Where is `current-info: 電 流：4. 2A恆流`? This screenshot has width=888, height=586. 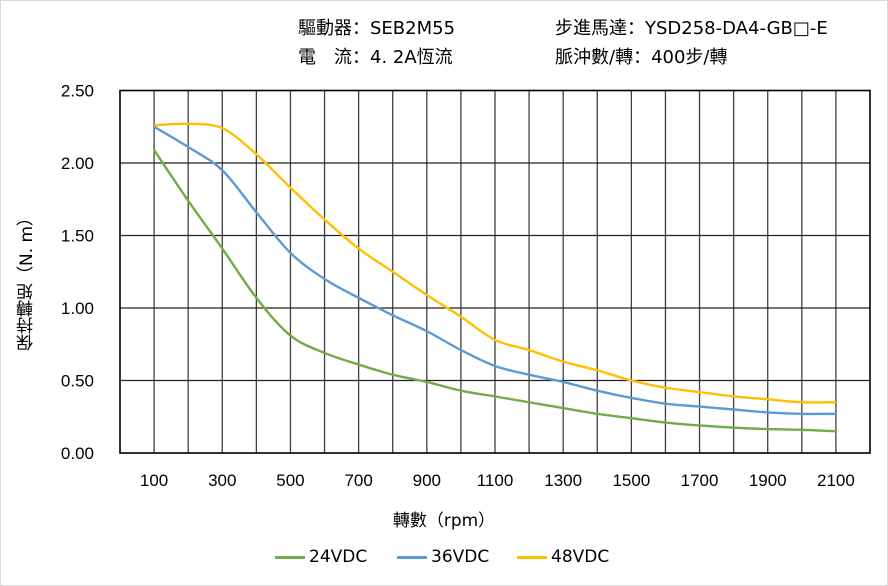 current-info: 電 流：4. 2A恆流 is located at coordinates (375, 56).